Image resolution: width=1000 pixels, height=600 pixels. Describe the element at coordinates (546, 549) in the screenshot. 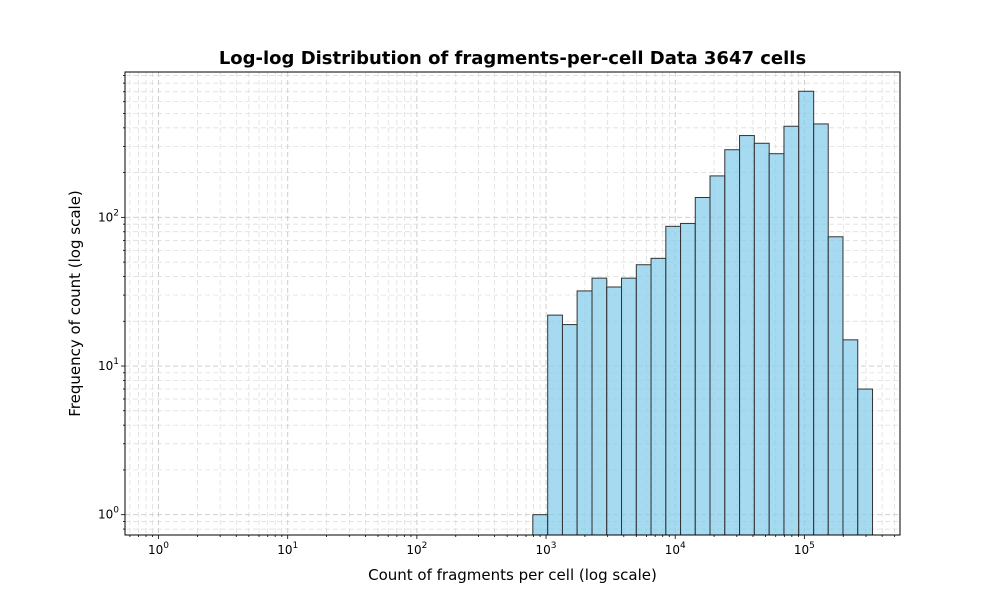

I see `x-tick-label: 10³` at that location.